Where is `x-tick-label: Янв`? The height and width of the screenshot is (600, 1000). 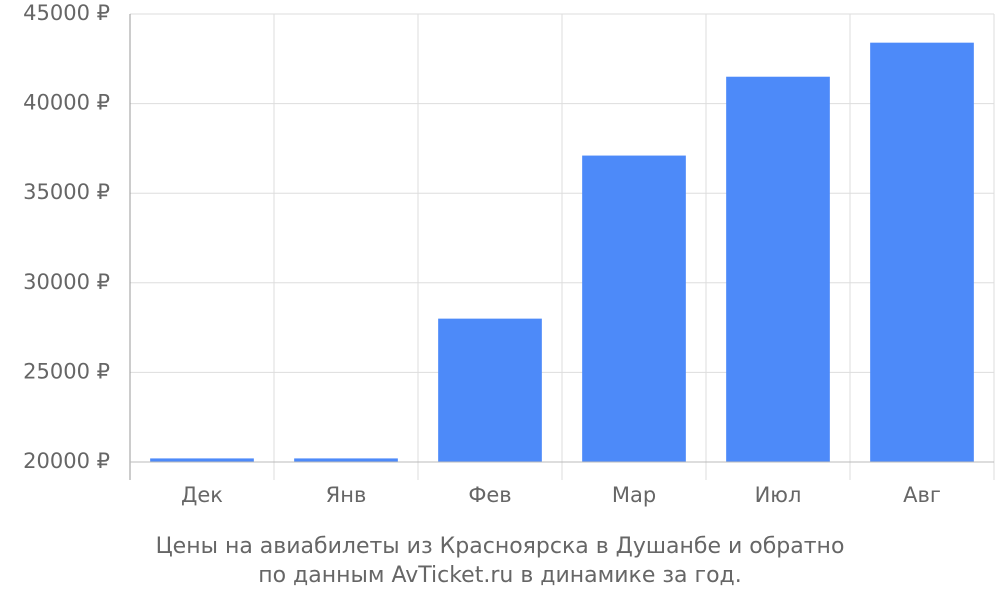 x-tick-label: Янв is located at coordinates (346, 495).